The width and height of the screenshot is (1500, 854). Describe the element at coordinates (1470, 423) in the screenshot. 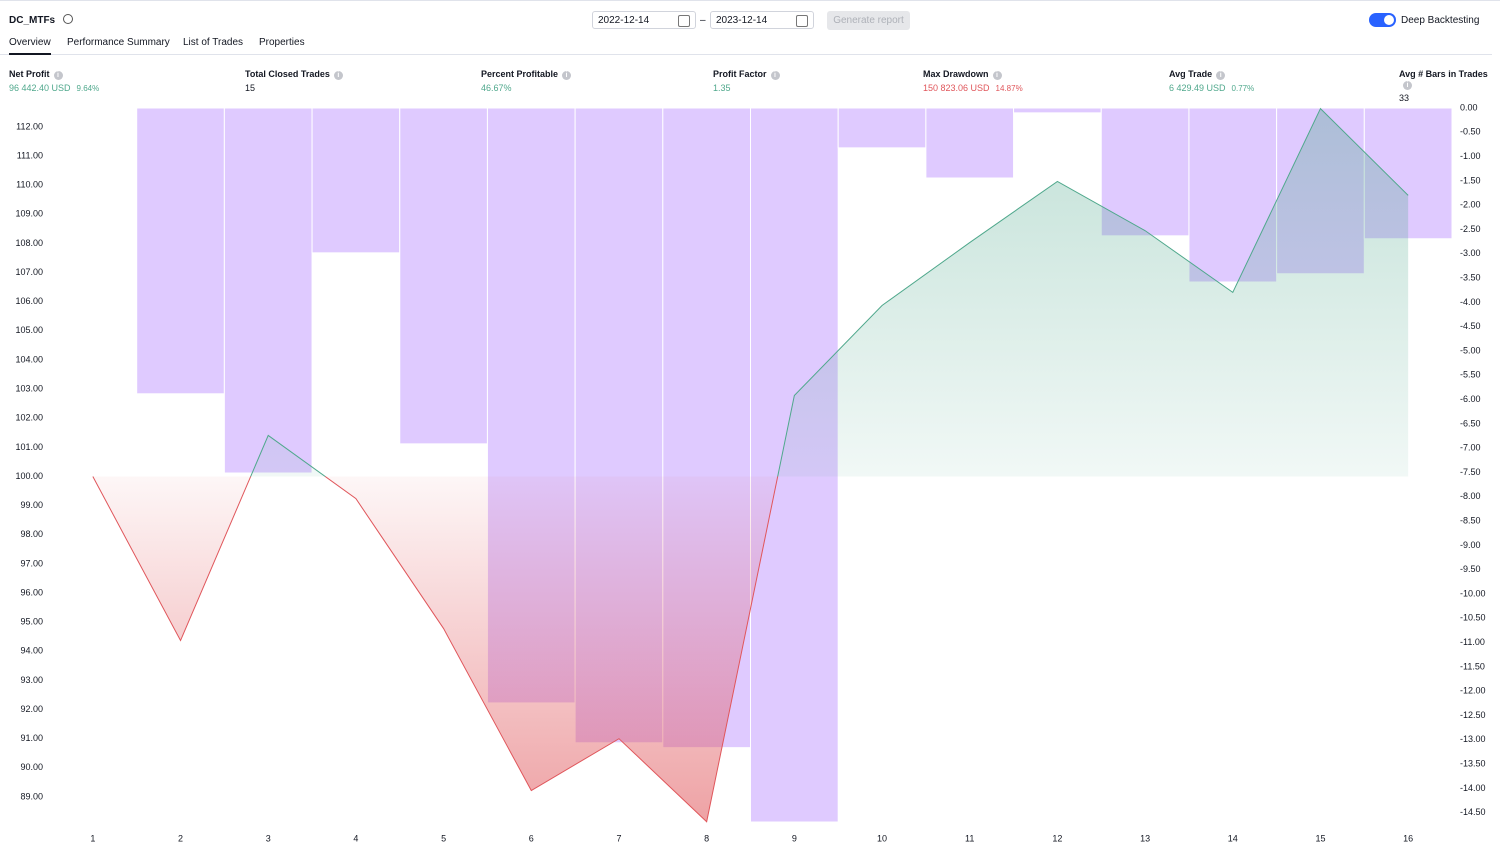

I see `y2-tick-label: -6.50` at that location.